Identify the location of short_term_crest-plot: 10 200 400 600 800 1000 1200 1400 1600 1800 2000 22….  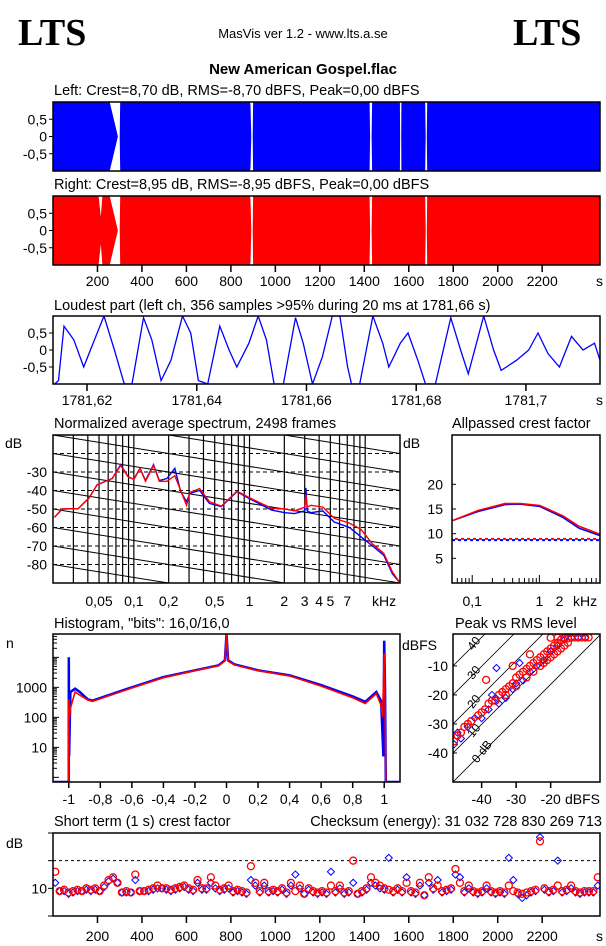
(316, 888).